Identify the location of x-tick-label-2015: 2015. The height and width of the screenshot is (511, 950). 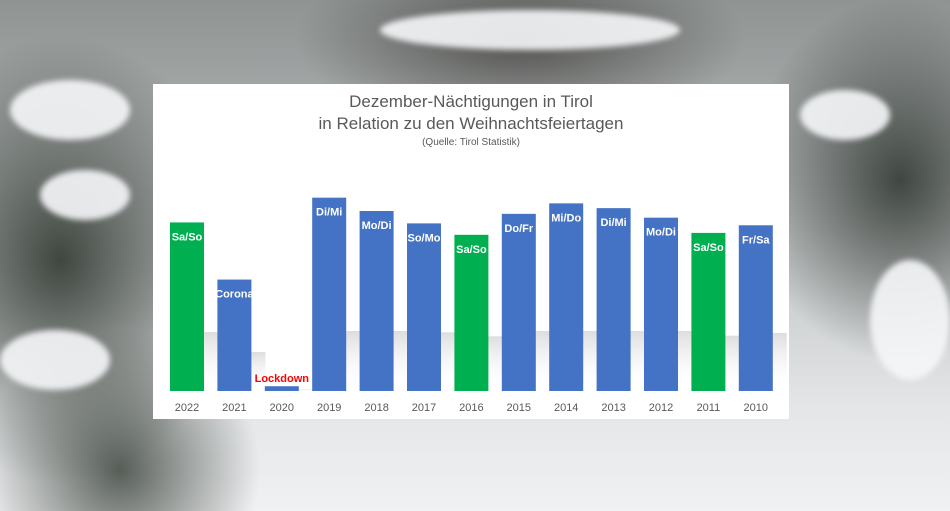
(519, 408).